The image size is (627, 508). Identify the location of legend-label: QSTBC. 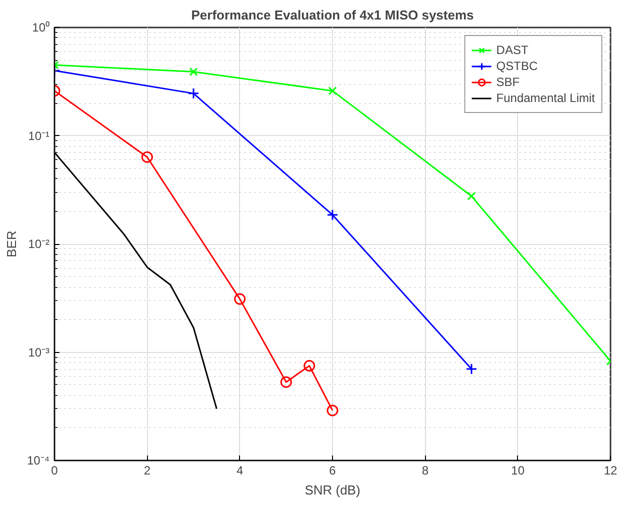
(517, 66).